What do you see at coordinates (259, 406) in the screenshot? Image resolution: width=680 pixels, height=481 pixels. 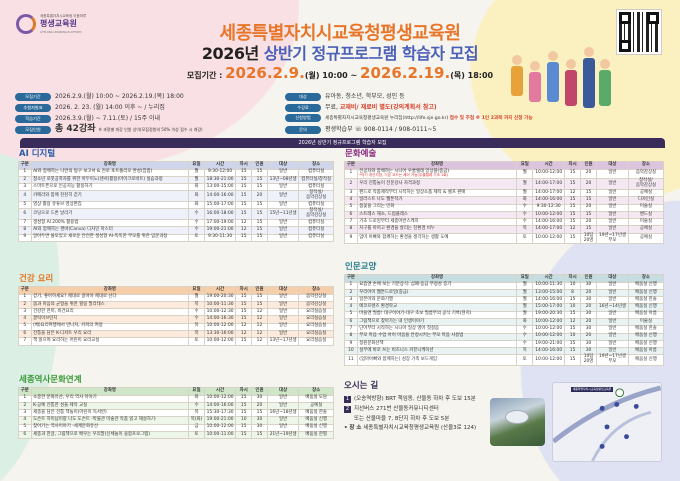 I see `cell-capacity: 20` at bounding box center [259, 406].